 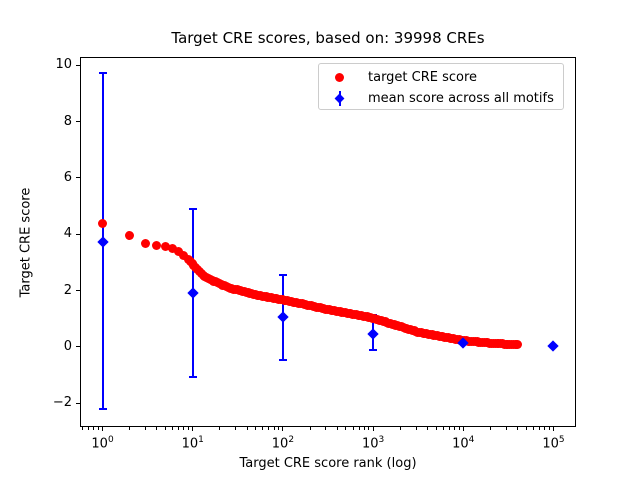 What do you see at coordinates (339, 77) in the screenshot?
I see `red-circle-icon` at bounding box center [339, 77].